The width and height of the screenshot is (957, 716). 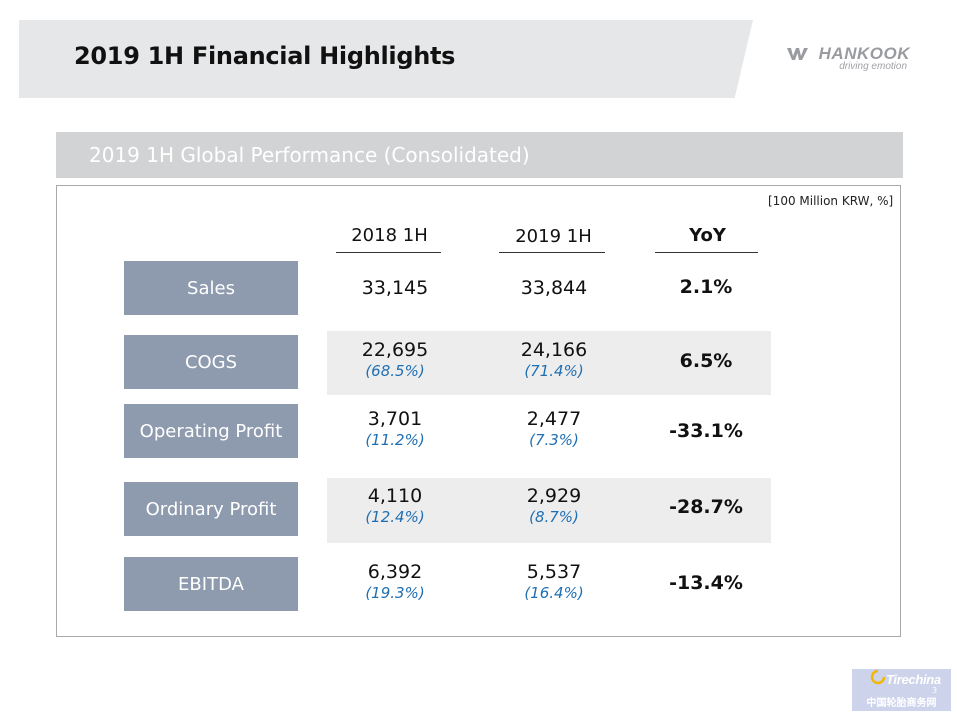 I want to click on cell-value: 2,477, so click(x=554, y=419).